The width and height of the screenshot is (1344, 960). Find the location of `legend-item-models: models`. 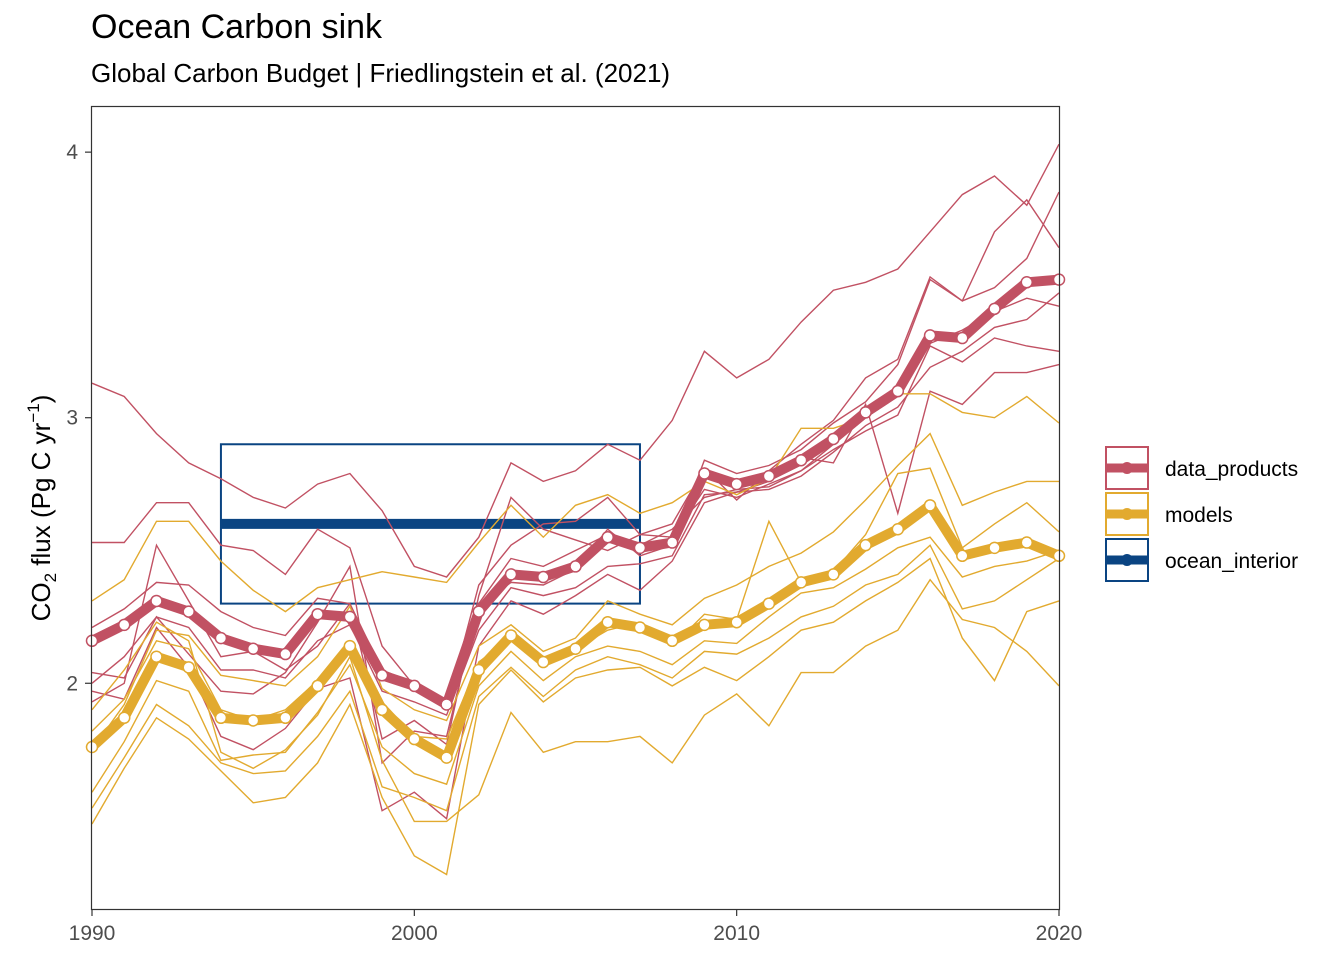

legend-item-models: models is located at coordinates (1169, 514).